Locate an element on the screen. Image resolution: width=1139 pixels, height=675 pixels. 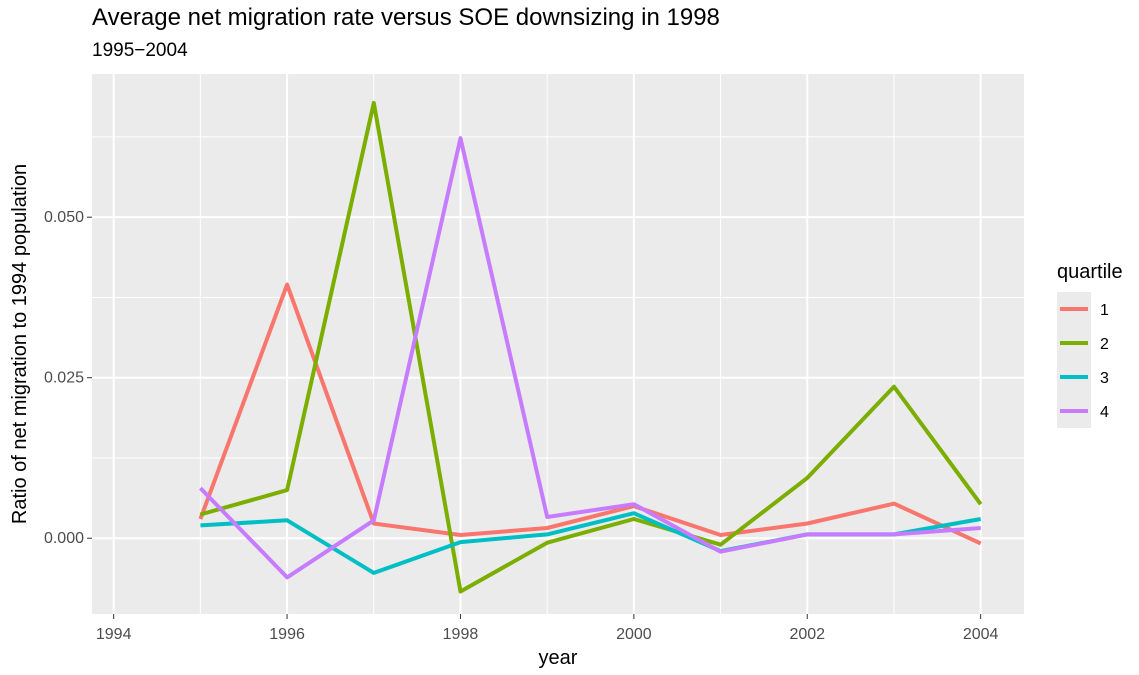
x-tick-label: 1994 is located at coordinates (114, 634).